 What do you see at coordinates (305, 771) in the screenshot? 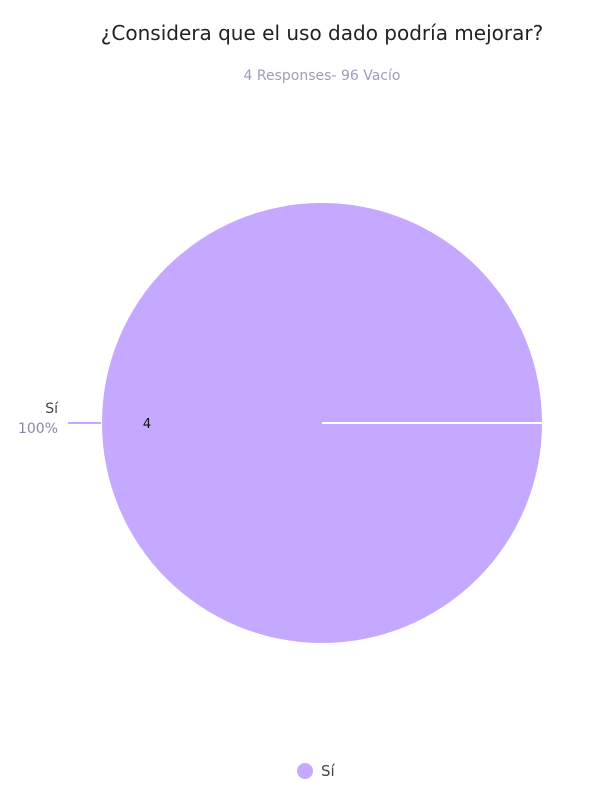
I see `legend-swatch` at bounding box center [305, 771].